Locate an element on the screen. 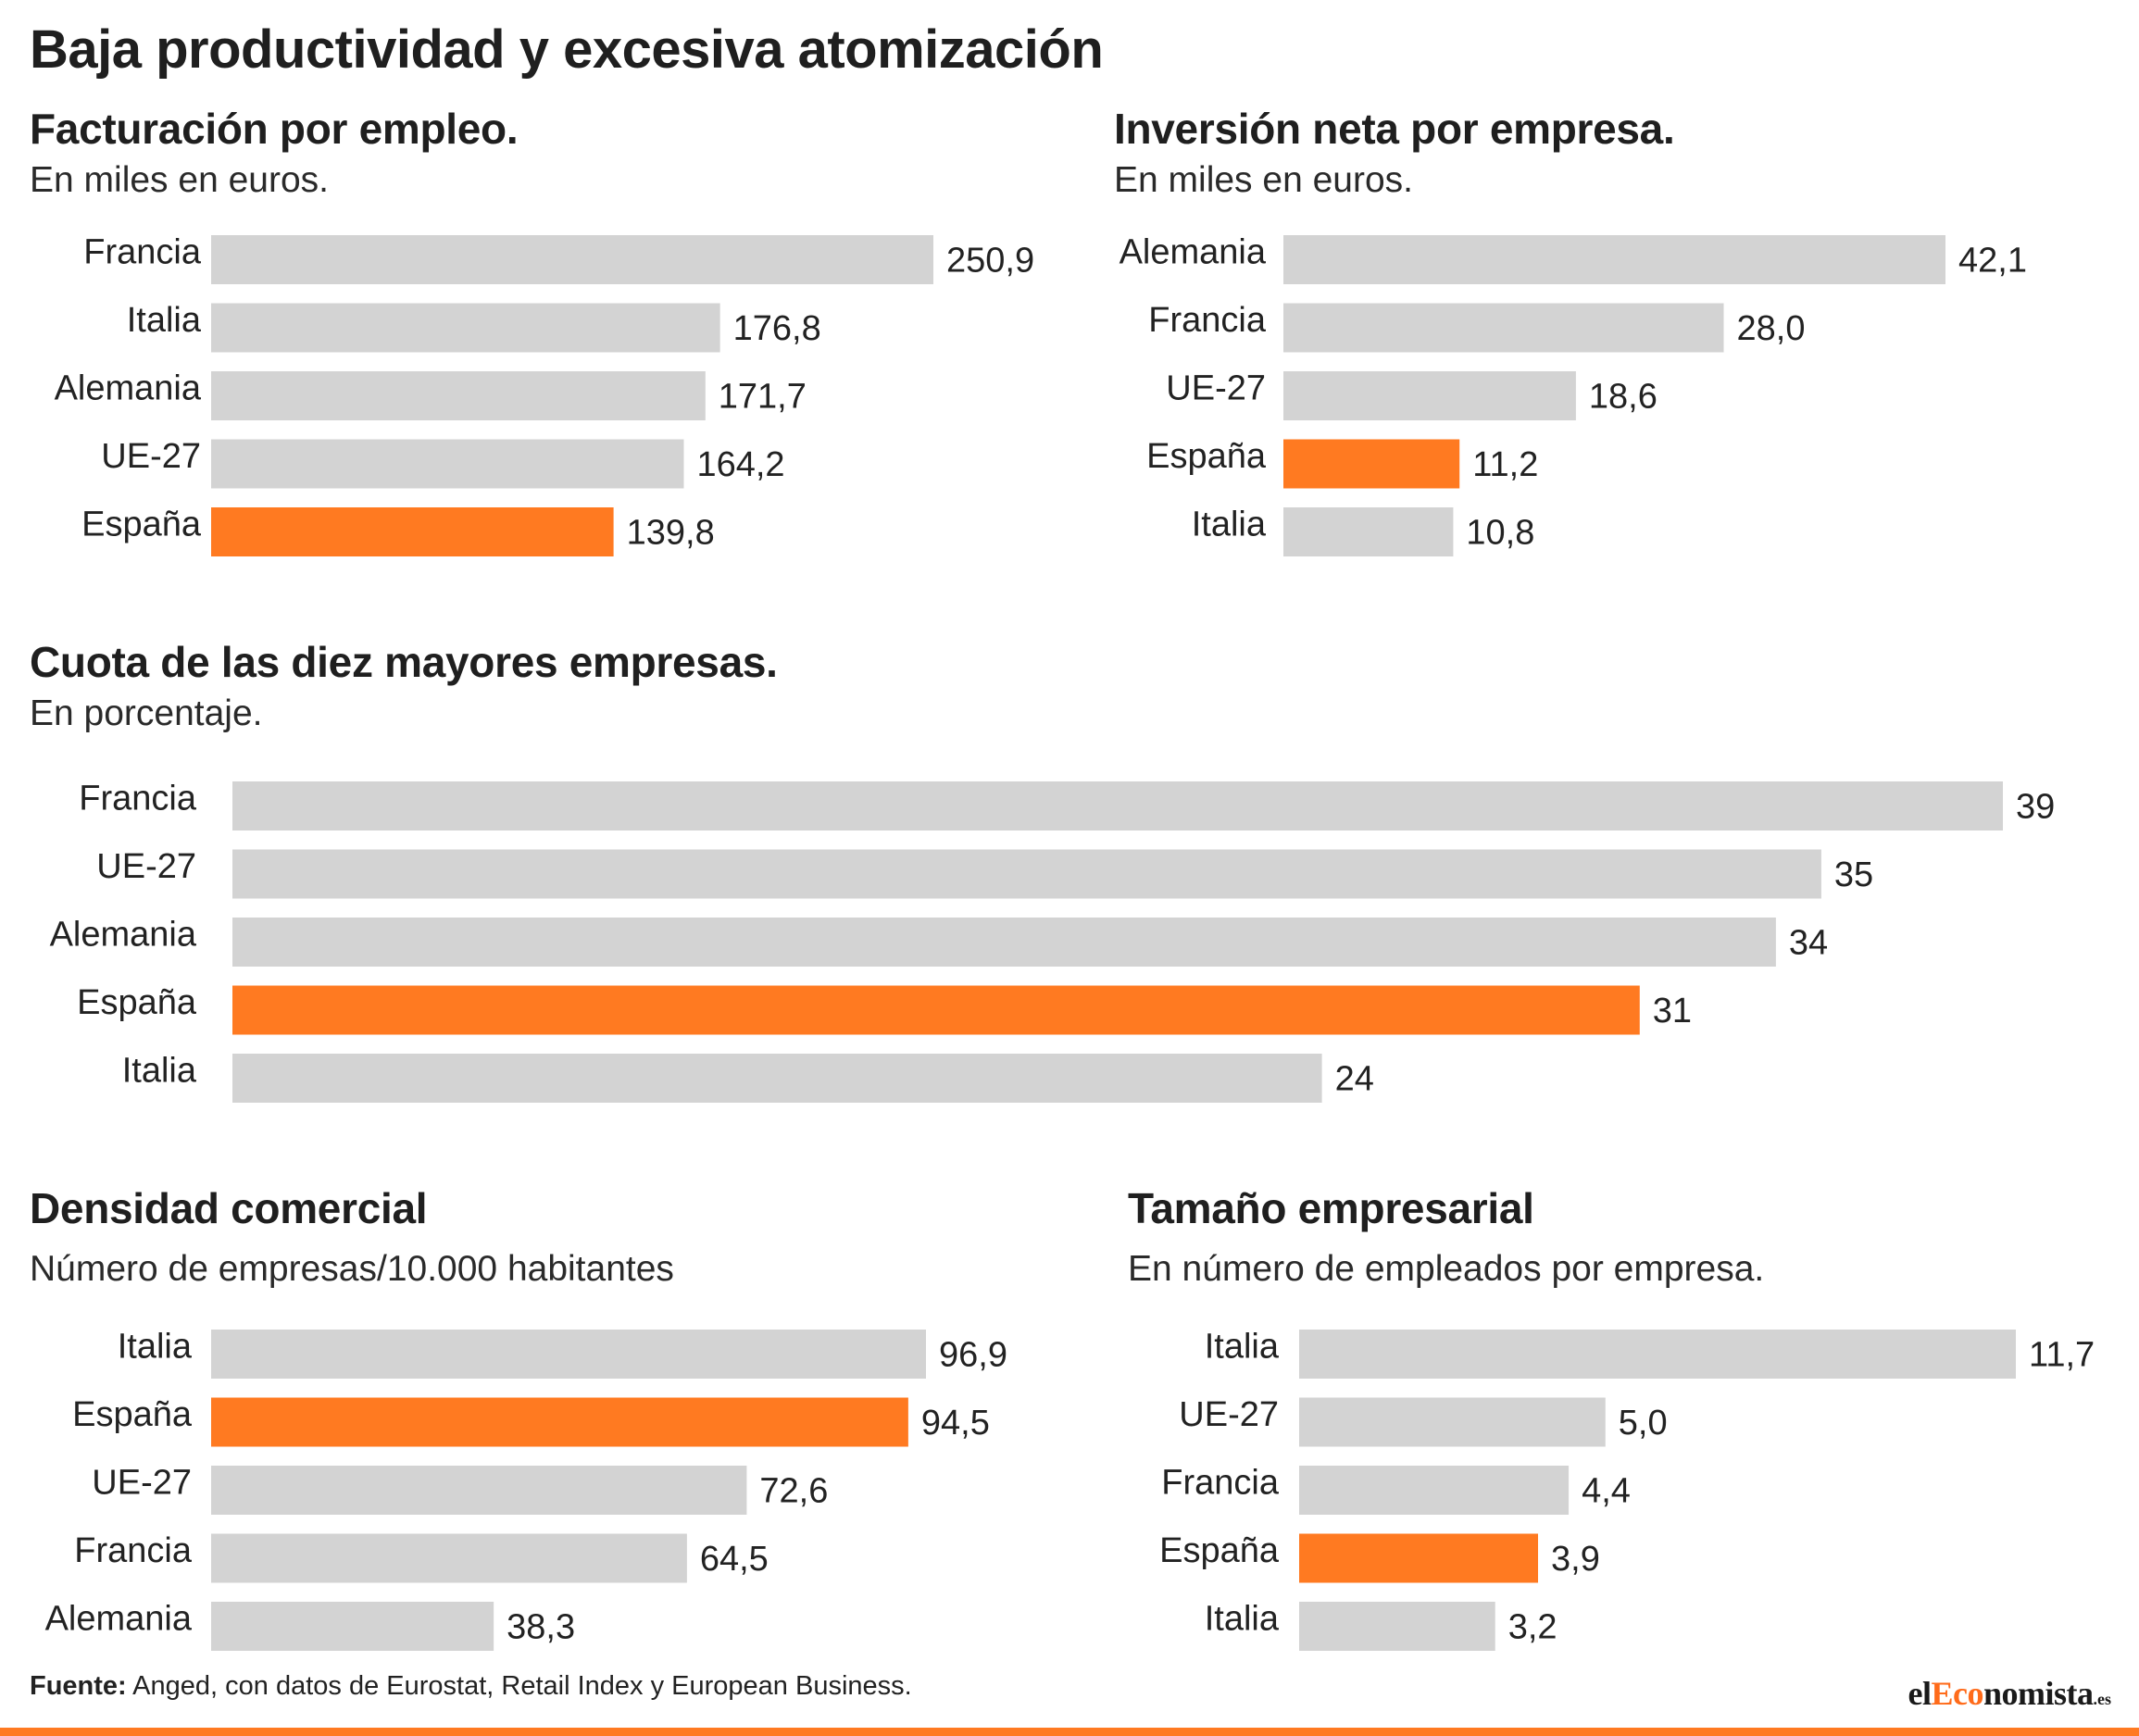  panel-title: Facturación por empleo. is located at coordinates (274, 129).